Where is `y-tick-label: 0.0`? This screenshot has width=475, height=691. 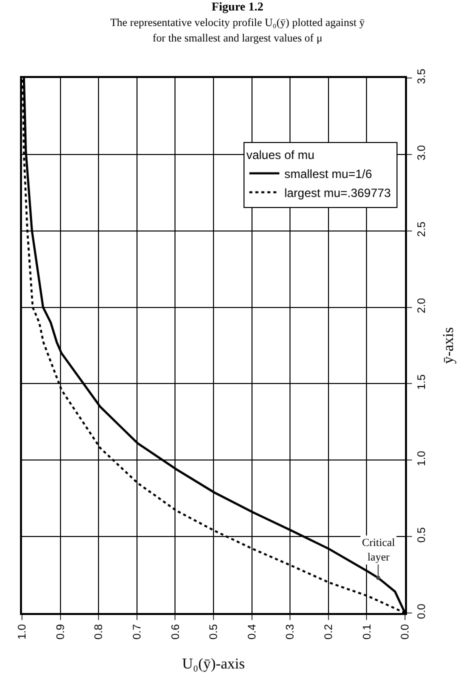 y-tick-label: 0.0 is located at coordinates (422, 611).